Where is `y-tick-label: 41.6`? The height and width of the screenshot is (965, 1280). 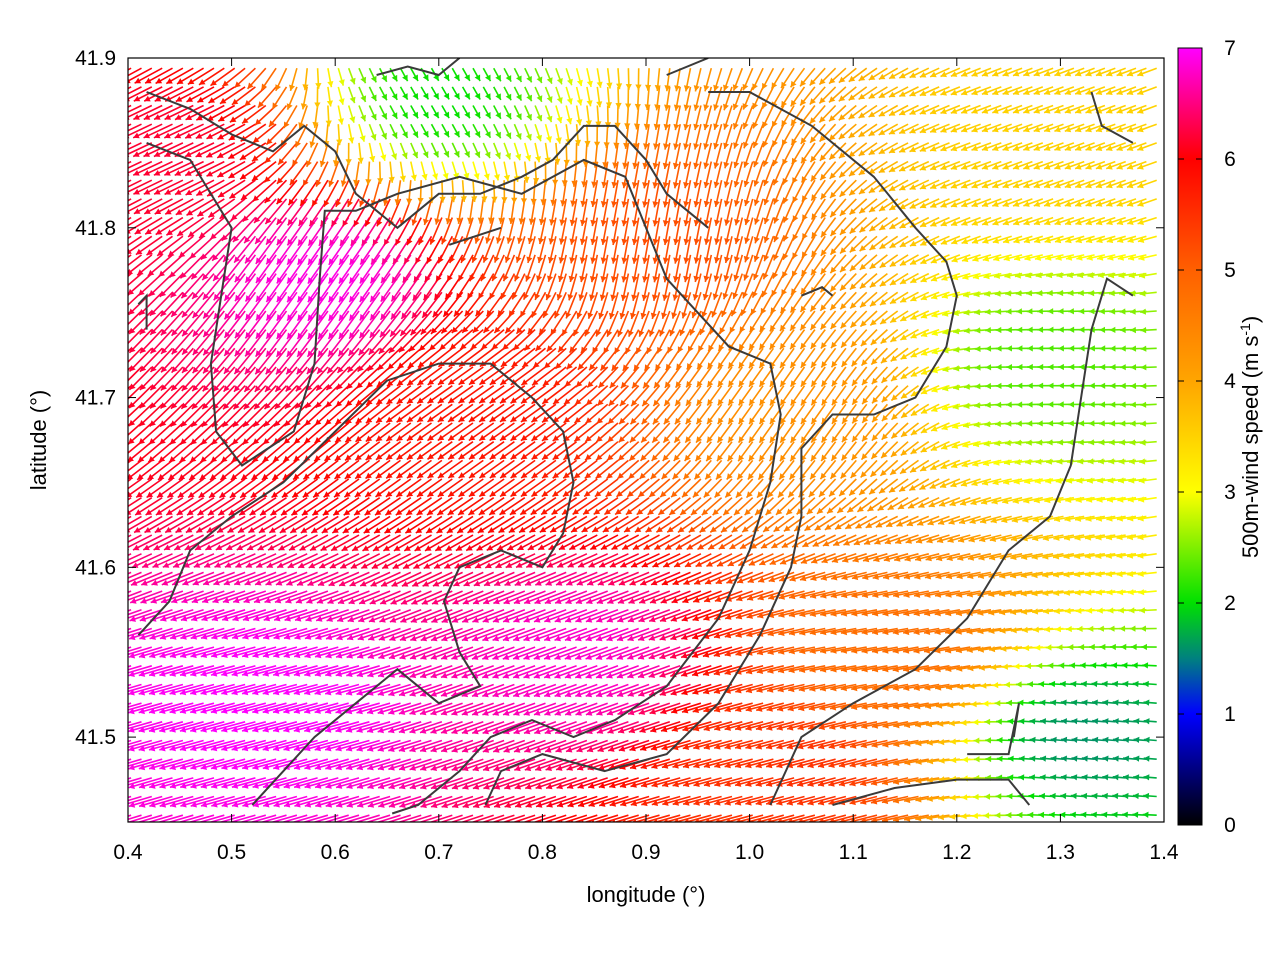 y-tick-label: 41.6 is located at coordinates (95, 567).